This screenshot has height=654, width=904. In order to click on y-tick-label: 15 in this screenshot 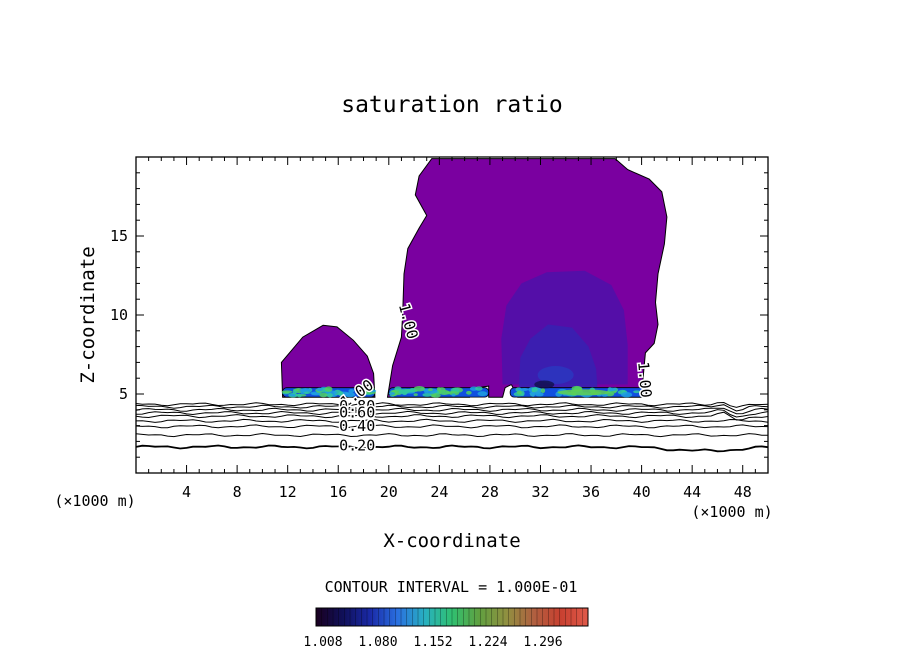, I will do `click(119, 236)`.